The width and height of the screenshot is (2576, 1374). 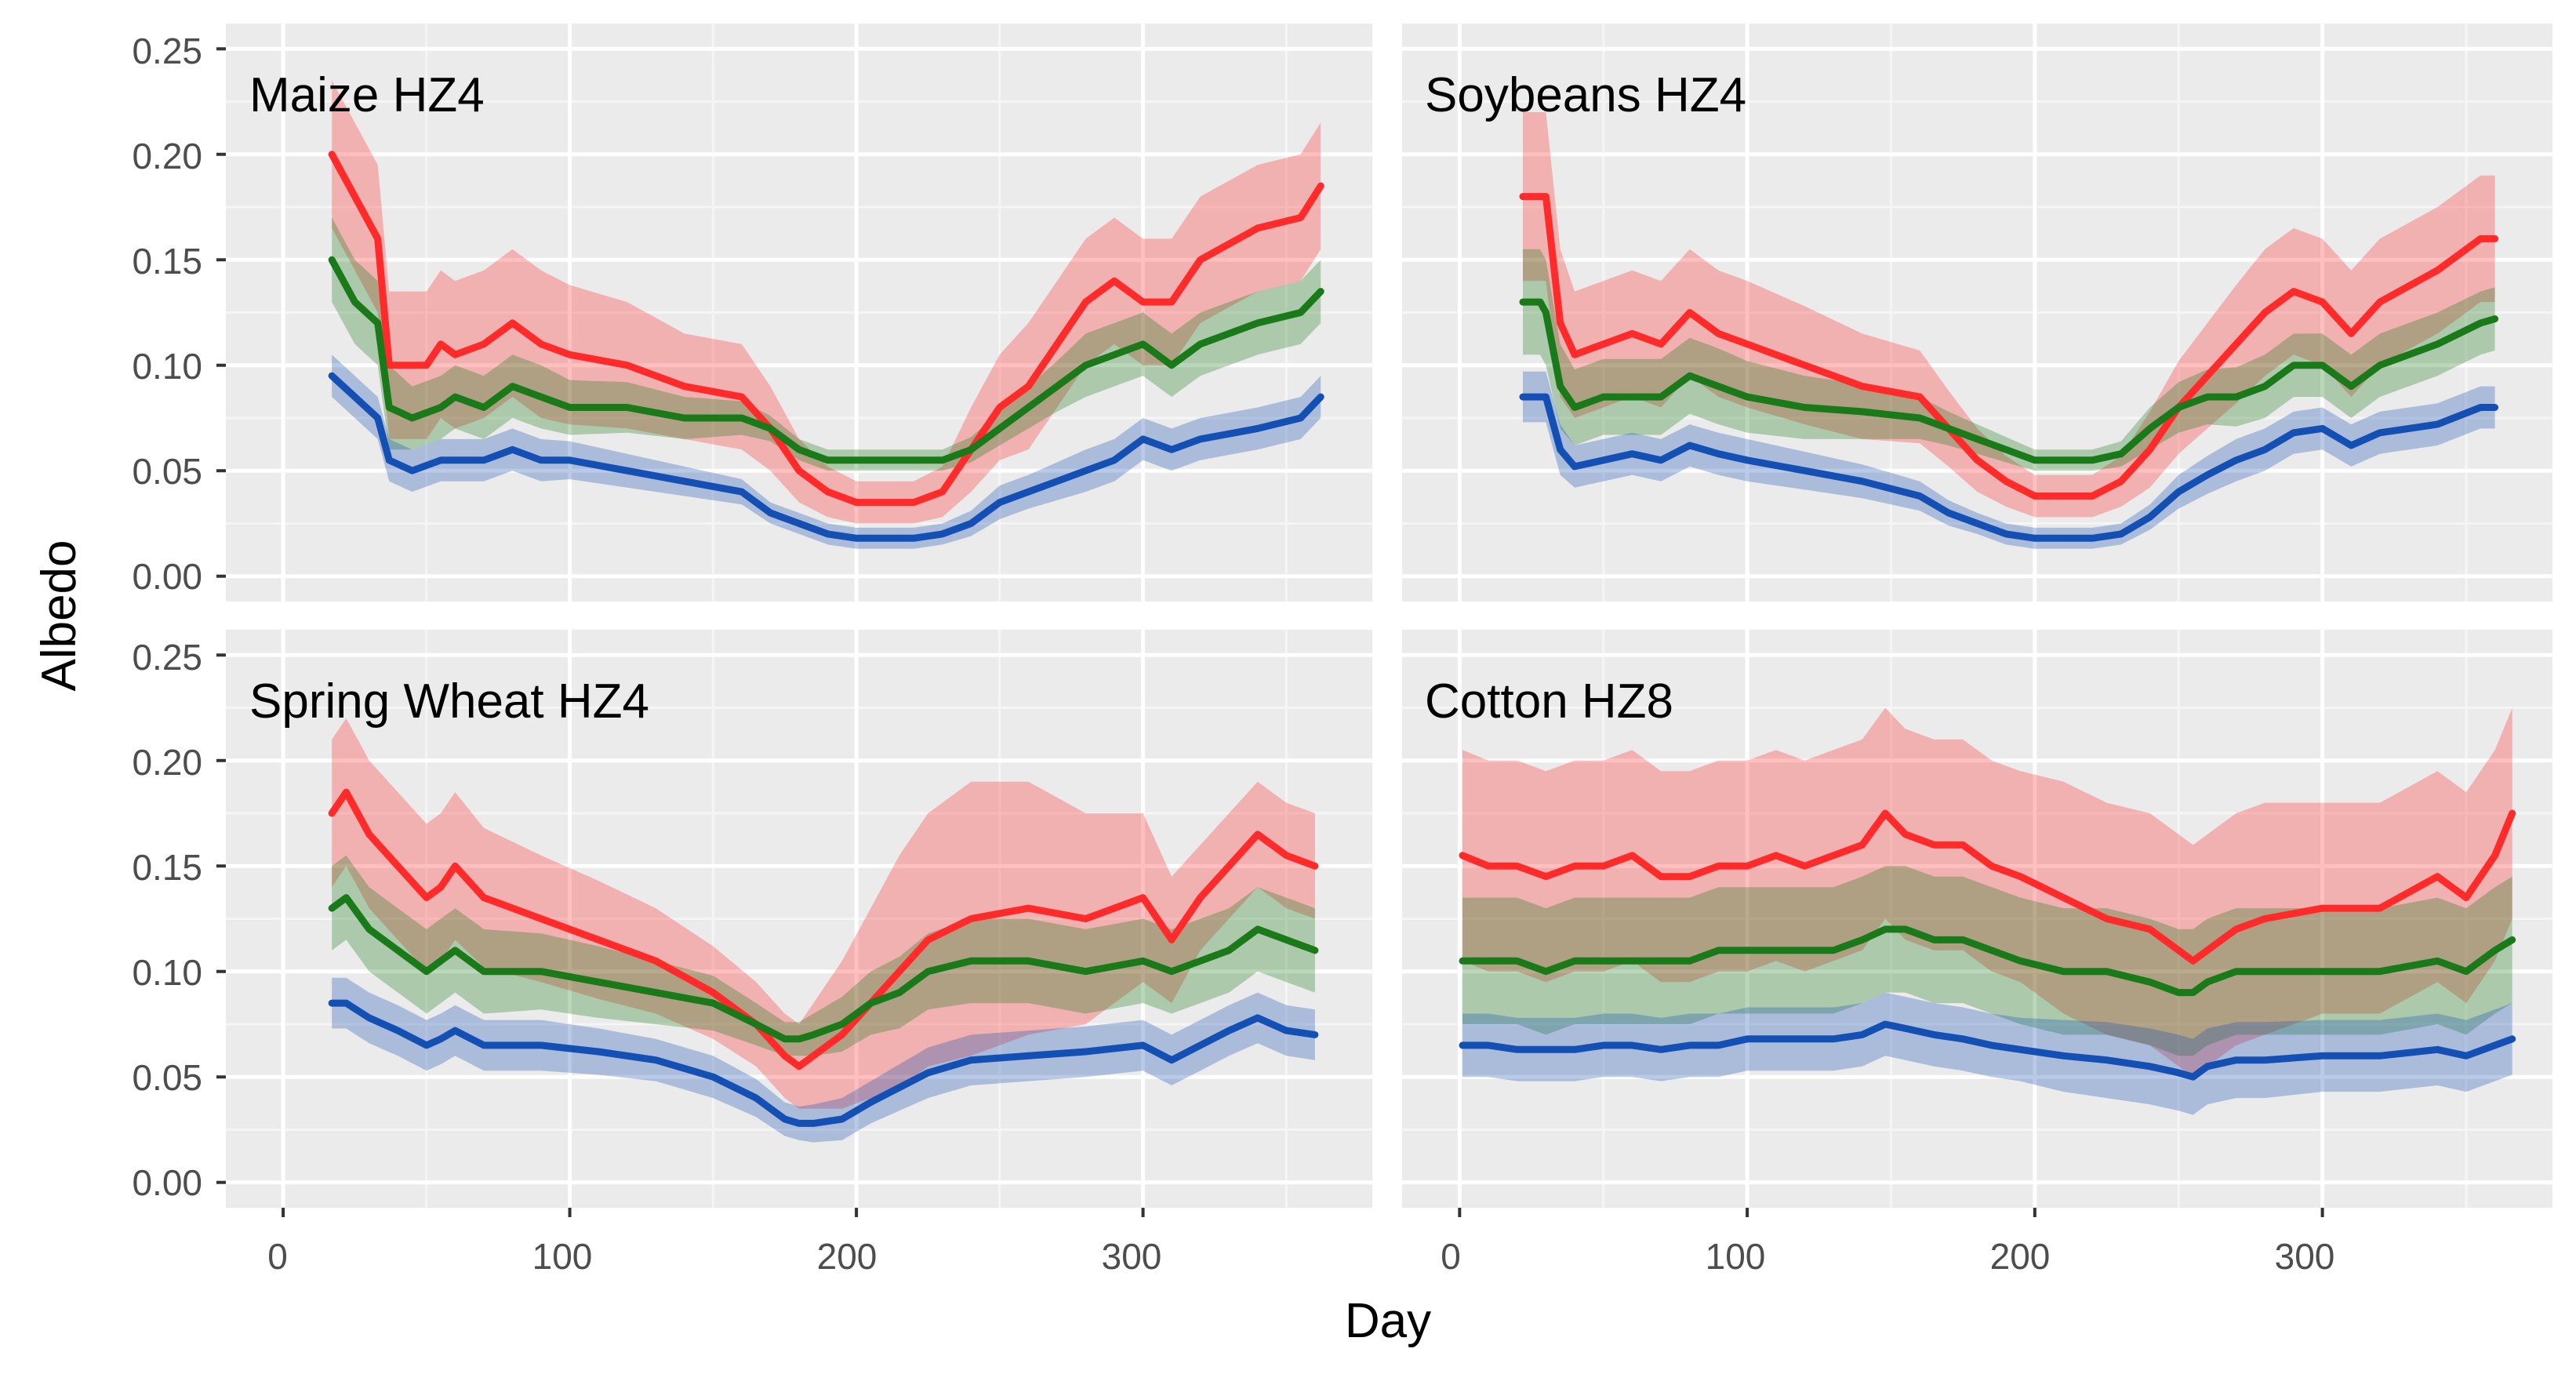 I want to click on panel-title-maize: Maize HZ4, so click(x=367, y=95).